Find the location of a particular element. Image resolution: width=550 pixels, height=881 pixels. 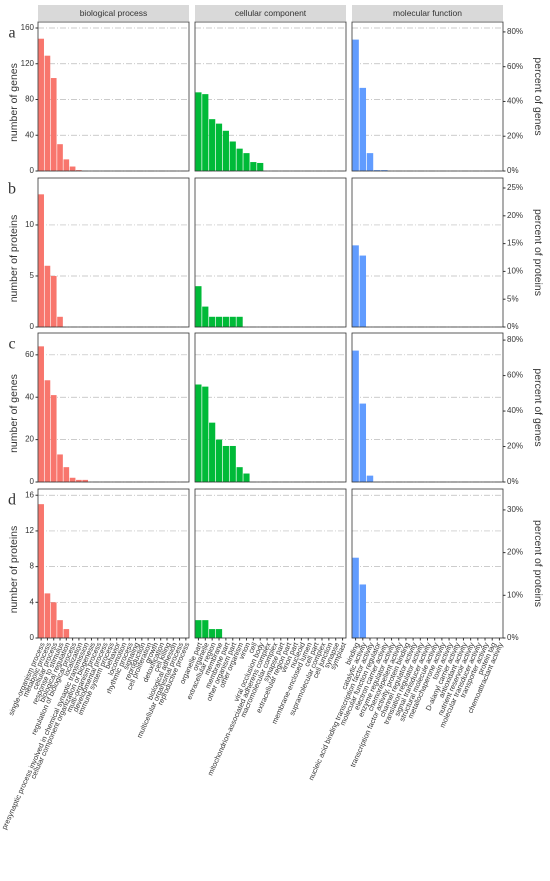

y2-tick-label: 60% is located at coordinates (515, 66).